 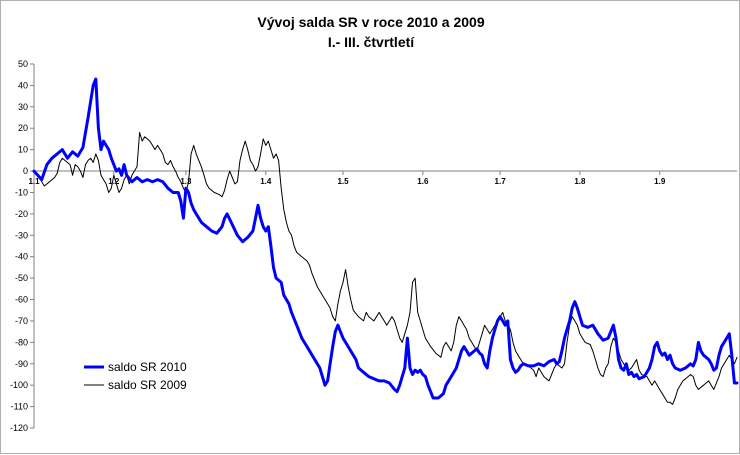 What do you see at coordinates (501, 181) in the screenshot?
I see `x-tick-label: 1.7` at bounding box center [501, 181].